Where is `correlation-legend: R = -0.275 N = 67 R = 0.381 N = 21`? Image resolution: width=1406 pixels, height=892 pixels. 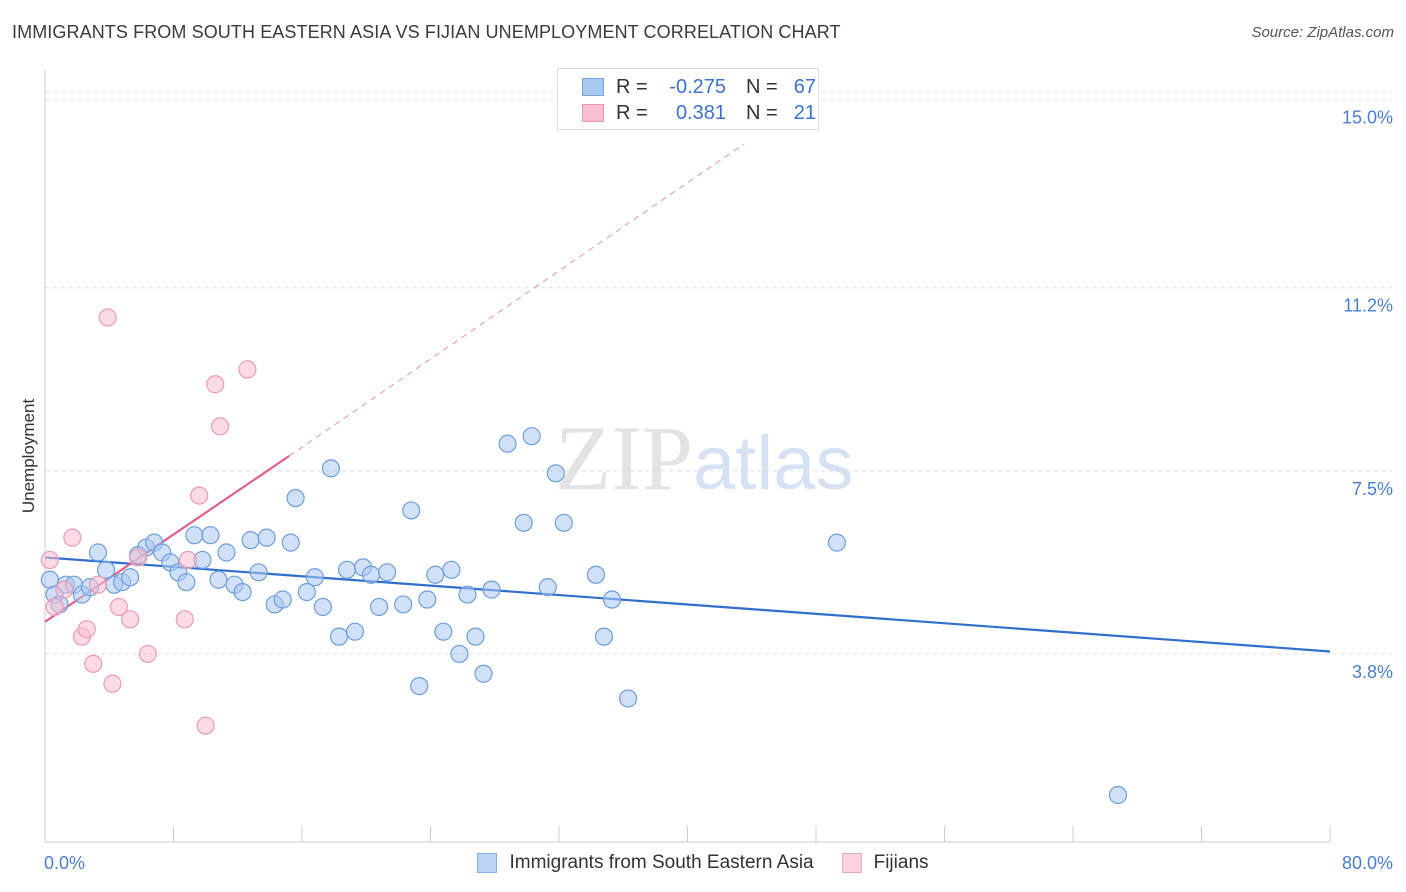 correlation-legend: R = -0.275 N = 67 R = 0.381 N = 21 is located at coordinates (688, 99).